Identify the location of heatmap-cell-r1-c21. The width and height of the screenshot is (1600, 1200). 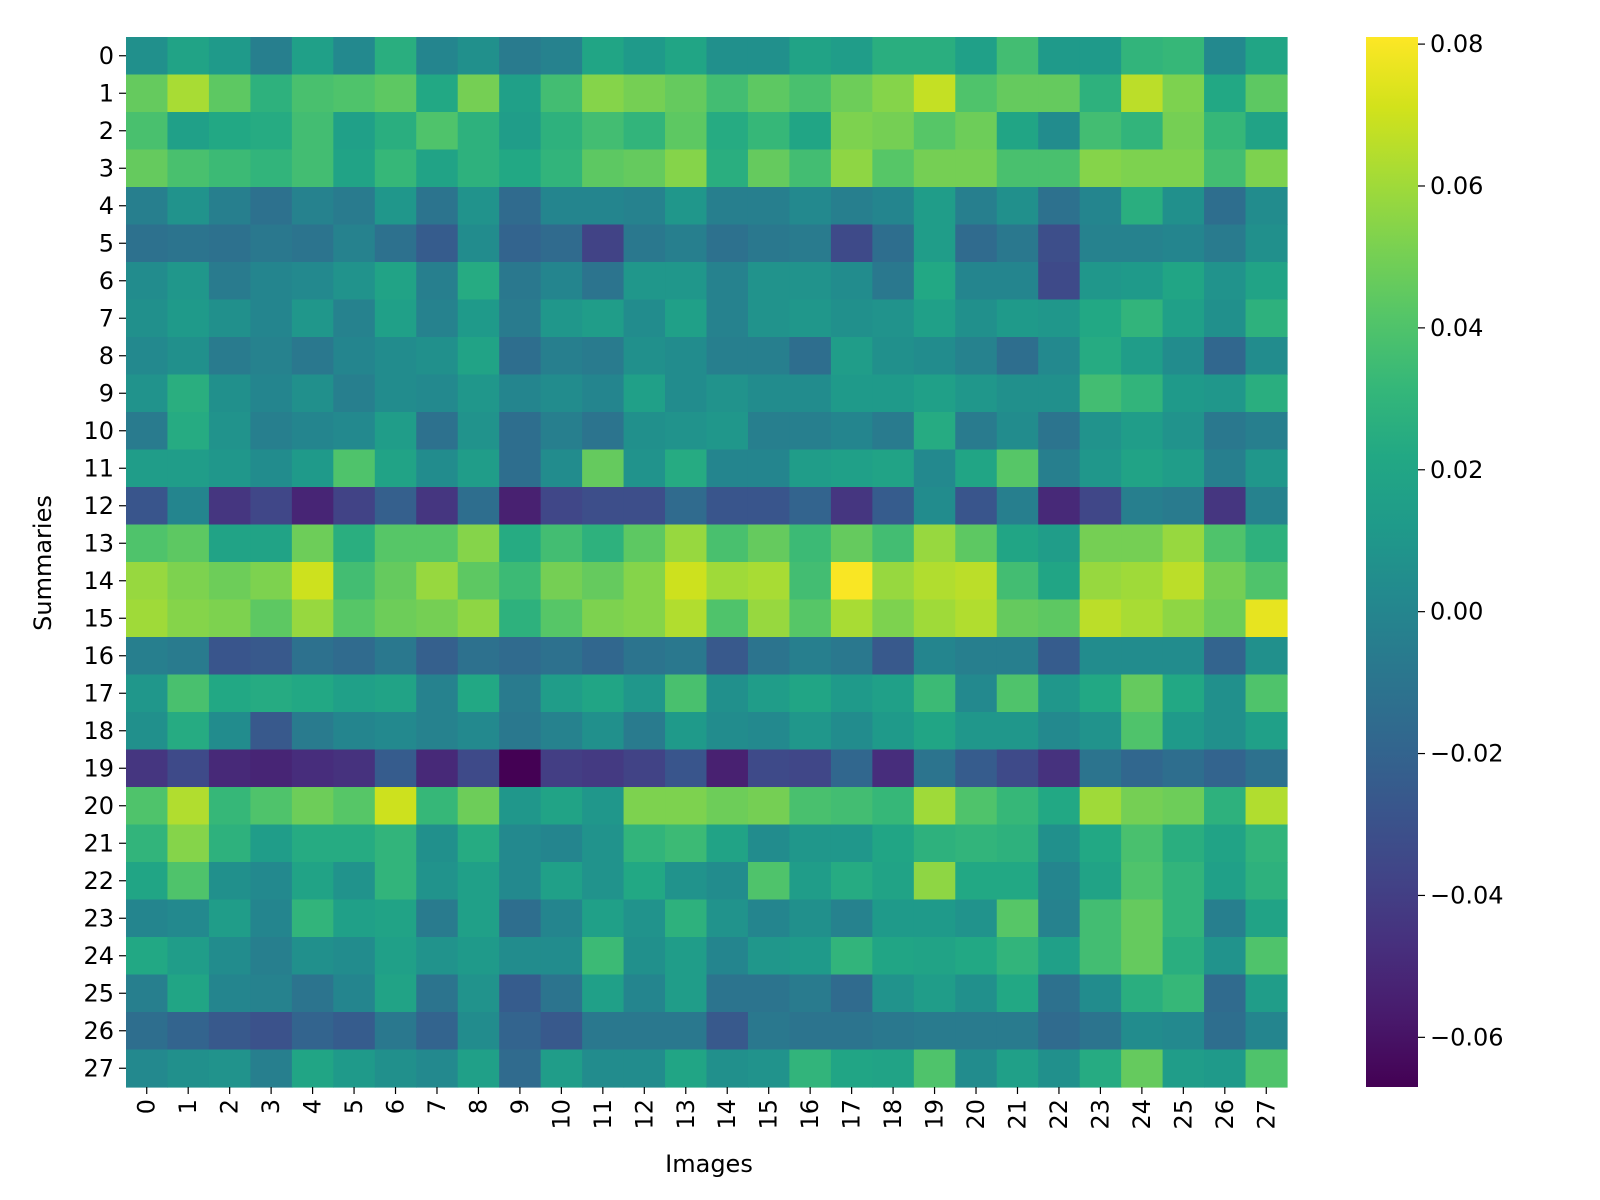
(1017, 93).